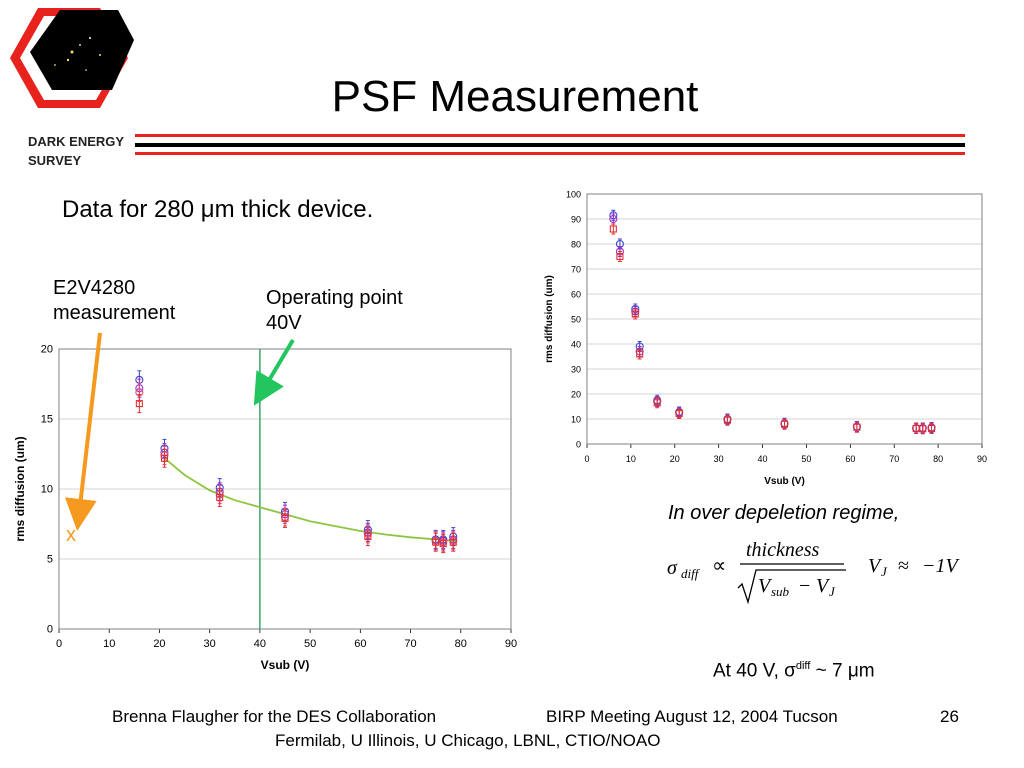  What do you see at coordinates (780, 591) in the screenshot?
I see `svg-text: sub` at bounding box center [780, 591].